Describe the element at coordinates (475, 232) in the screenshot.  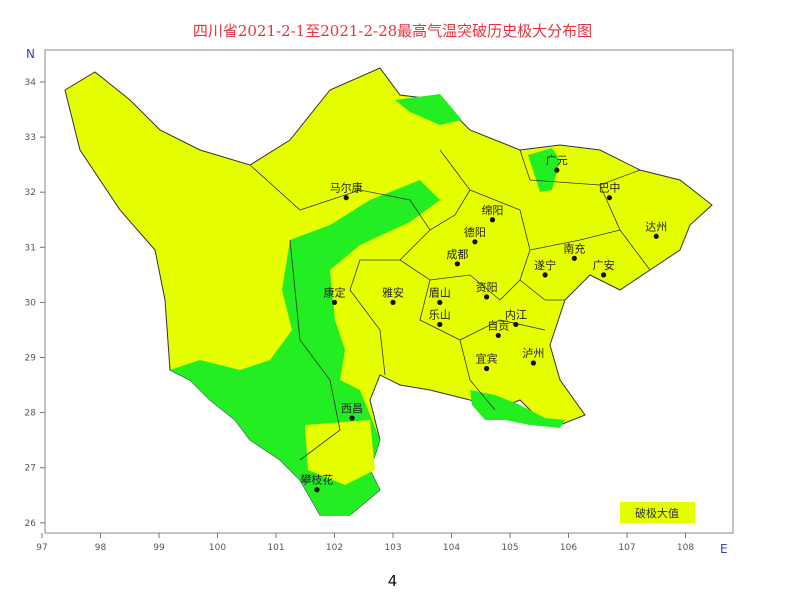
I see `city-label: 德阳` at that location.